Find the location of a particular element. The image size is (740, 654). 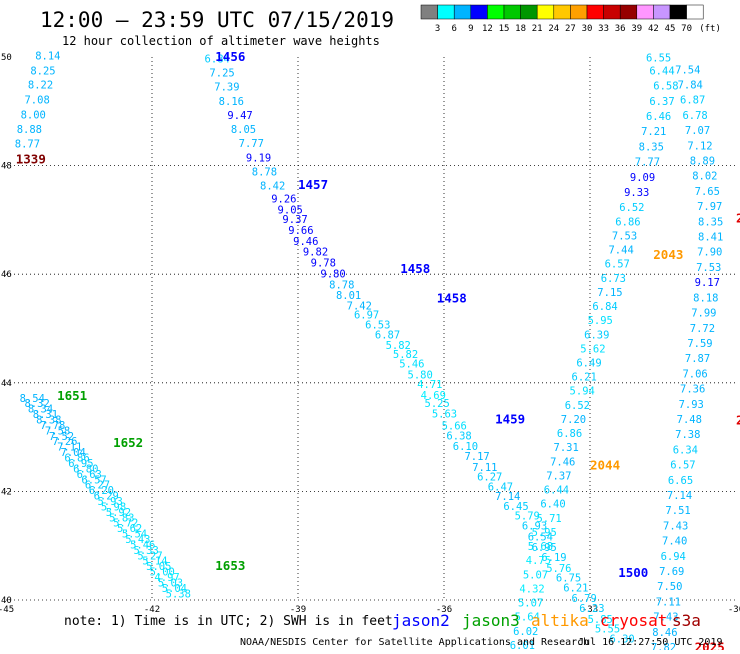

swh-value: 8.77 is located at coordinates (27, 145).